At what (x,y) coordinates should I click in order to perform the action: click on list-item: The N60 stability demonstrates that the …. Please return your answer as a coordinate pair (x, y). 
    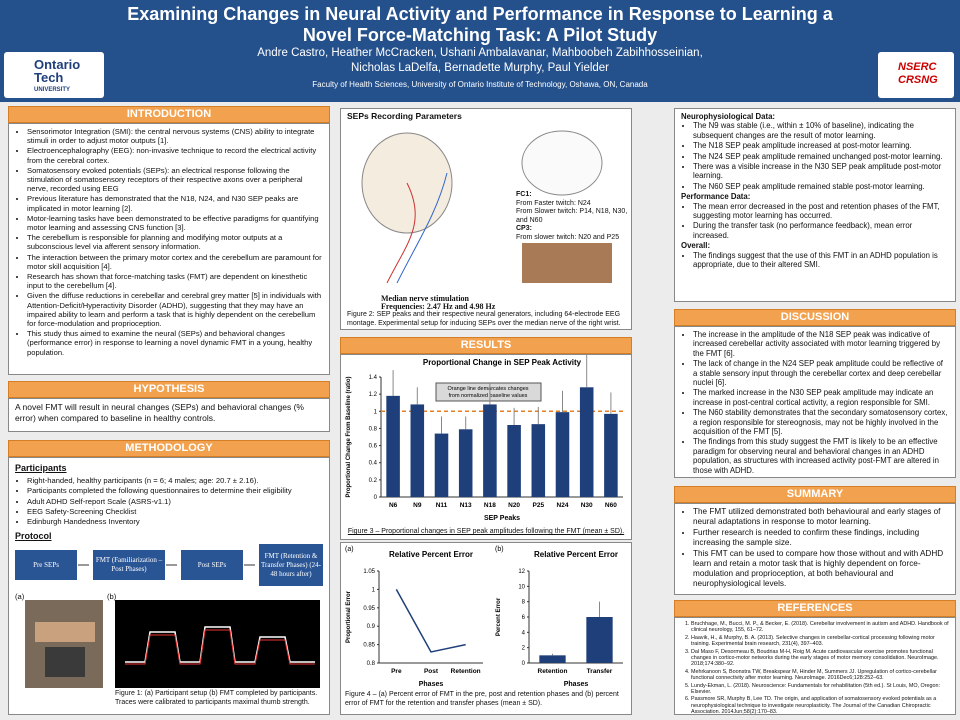
    Looking at the image, I should click on (821, 422).